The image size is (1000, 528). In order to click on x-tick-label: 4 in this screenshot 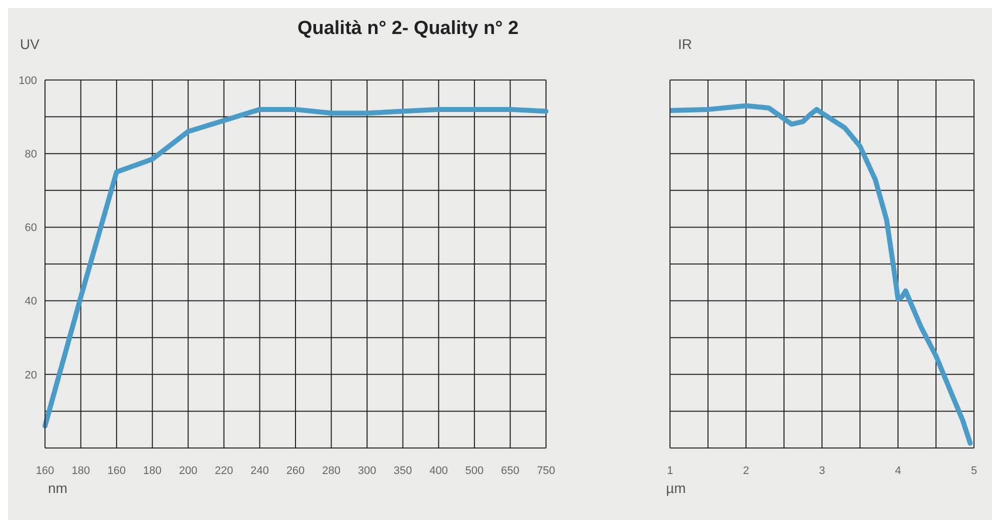, I will do `click(898, 470)`.